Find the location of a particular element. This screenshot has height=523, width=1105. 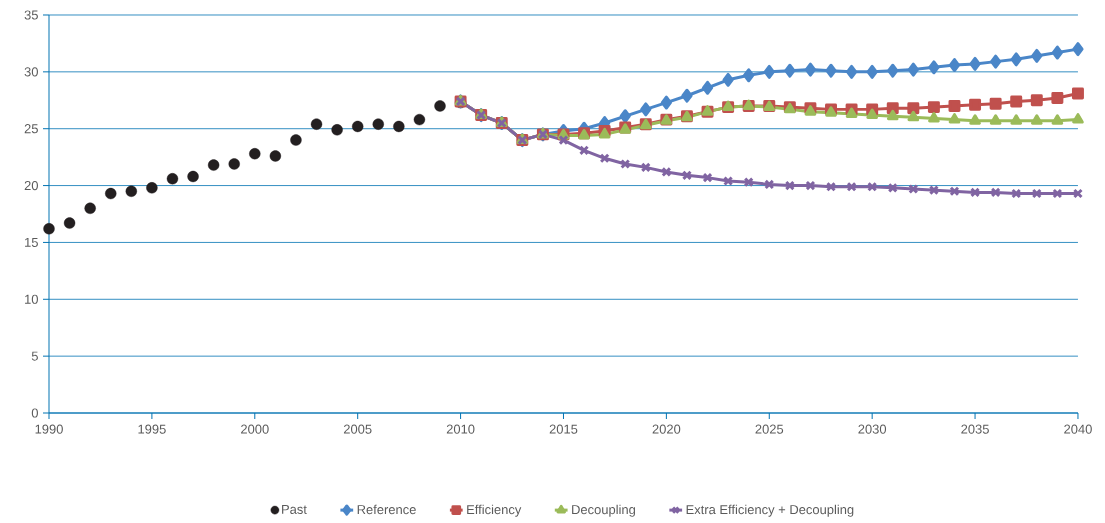

y-tick-label: 5 is located at coordinates (34, 356).